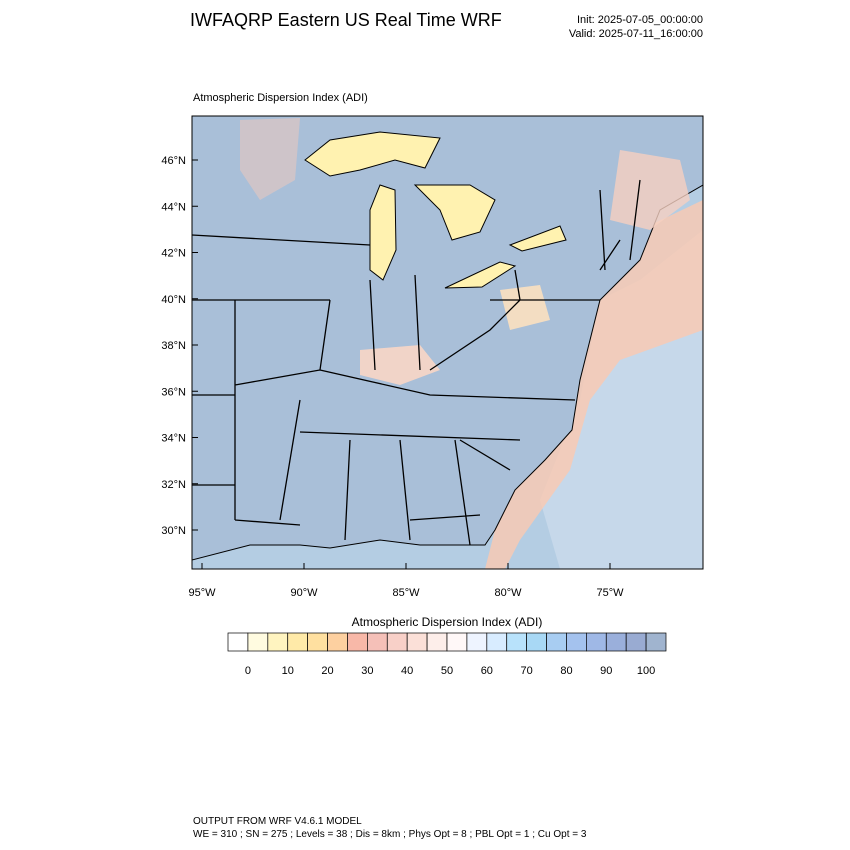 The height and width of the screenshot is (850, 850). What do you see at coordinates (327, 671) in the screenshot?
I see `colorbar-label: 20` at bounding box center [327, 671].